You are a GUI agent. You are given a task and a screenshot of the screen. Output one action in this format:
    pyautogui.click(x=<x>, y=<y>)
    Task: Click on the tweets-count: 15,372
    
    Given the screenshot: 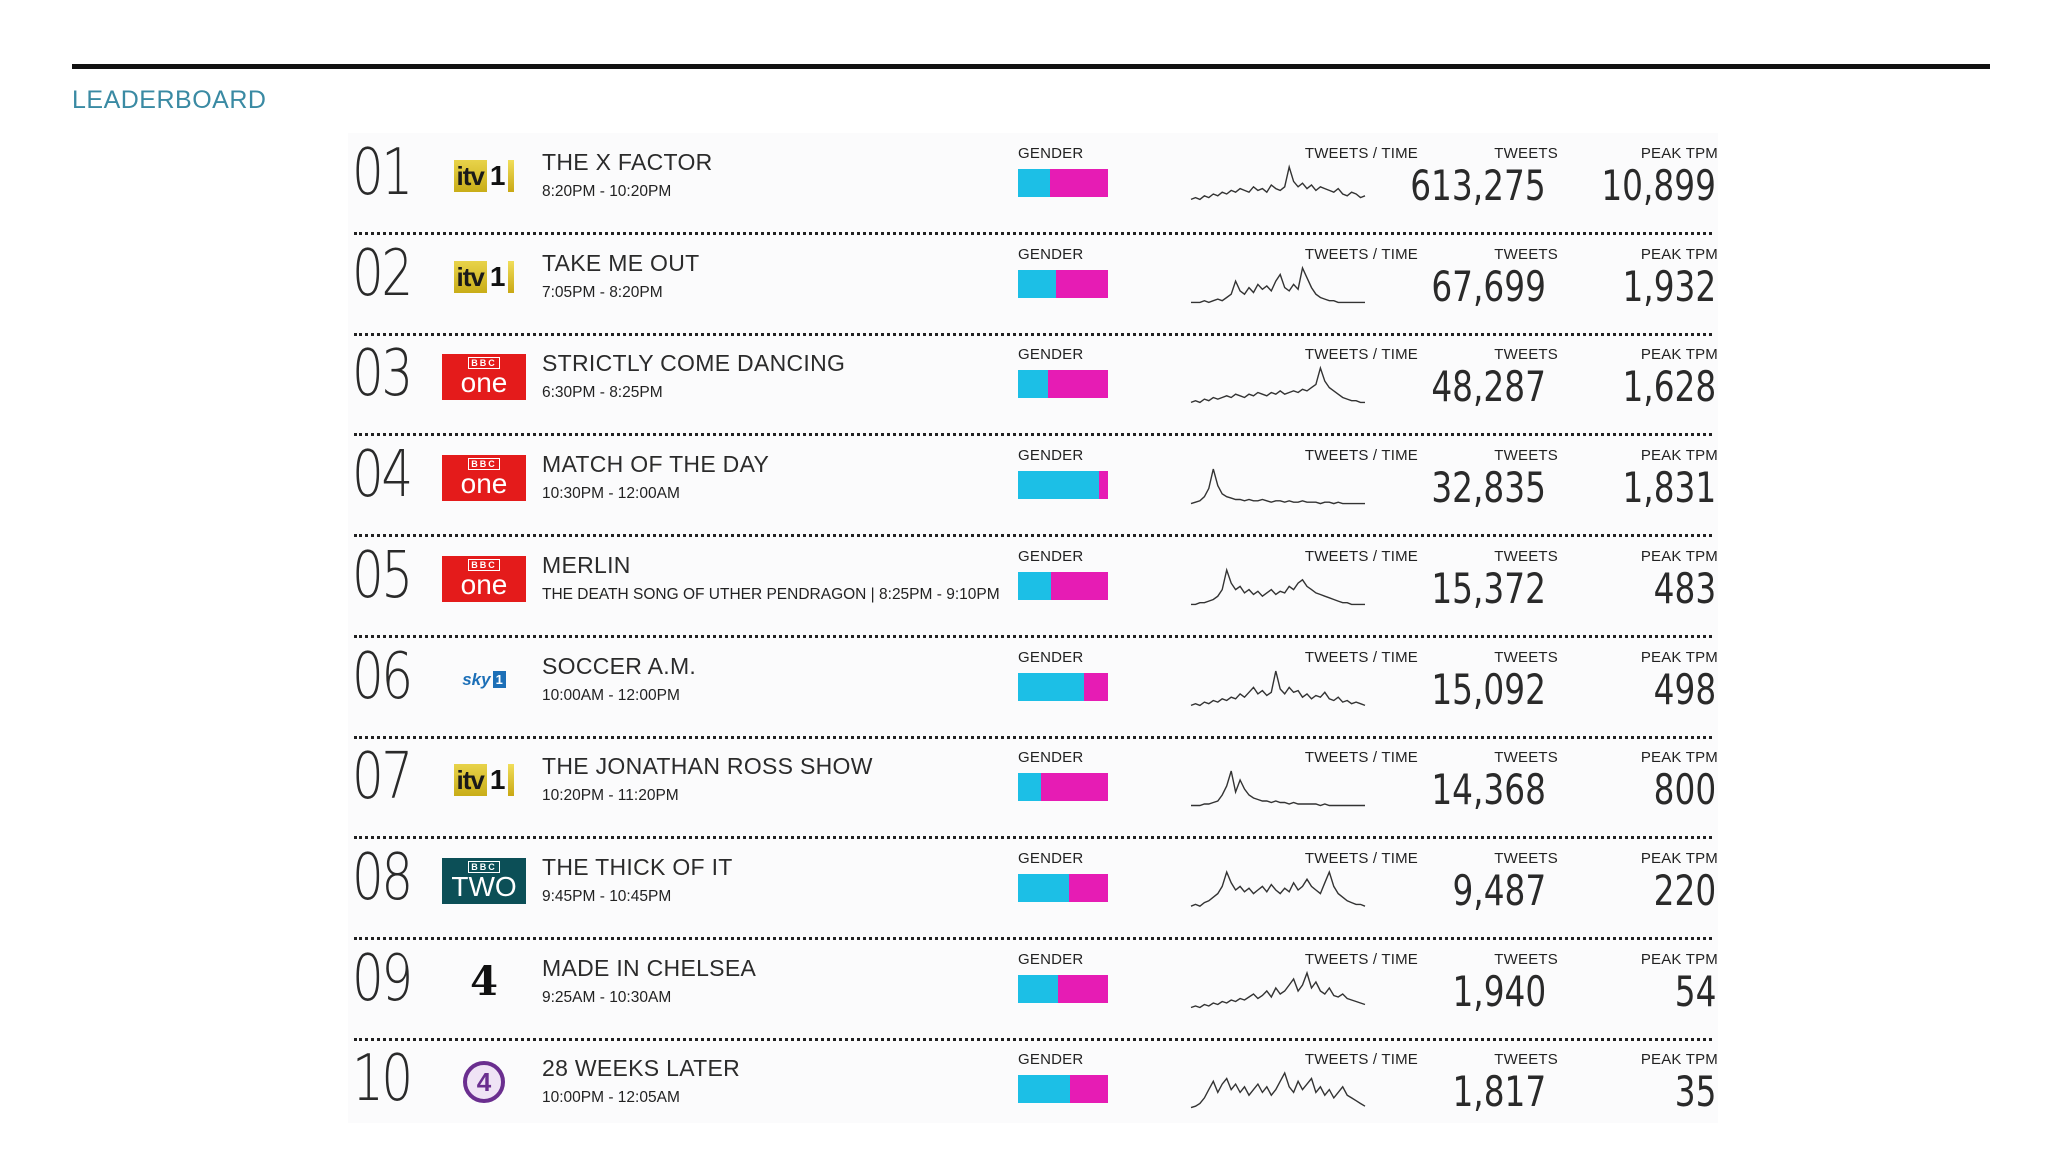 What is the action you would take?
    pyautogui.click(x=1488, y=588)
    